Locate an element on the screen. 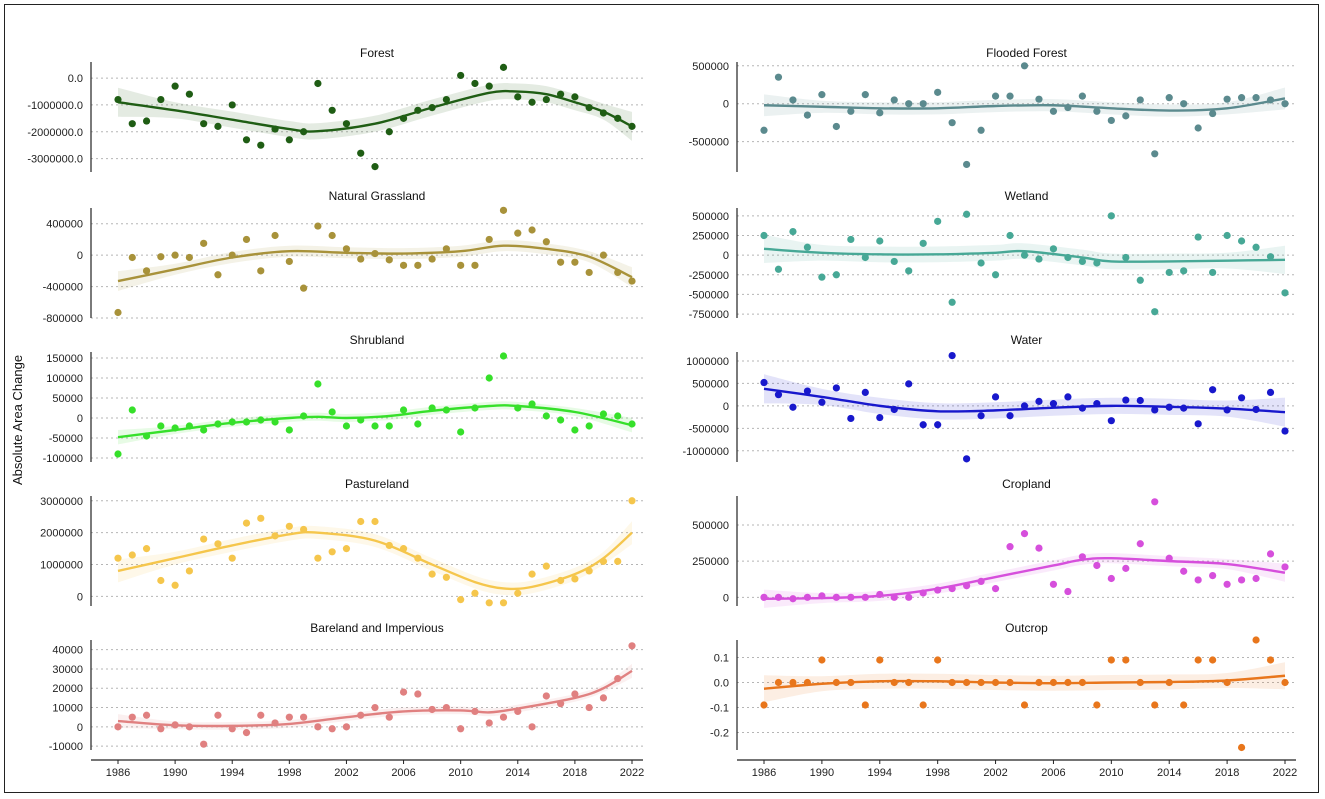  y-tick-label: -400000 is located at coordinates (63, 288).